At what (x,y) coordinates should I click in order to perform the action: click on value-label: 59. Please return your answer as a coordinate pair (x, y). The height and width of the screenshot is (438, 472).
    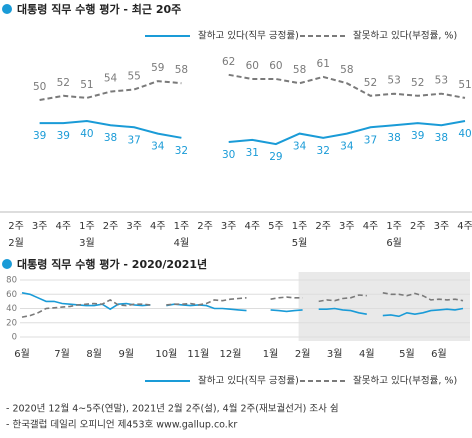
    Looking at the image, I should click on (157, 68).